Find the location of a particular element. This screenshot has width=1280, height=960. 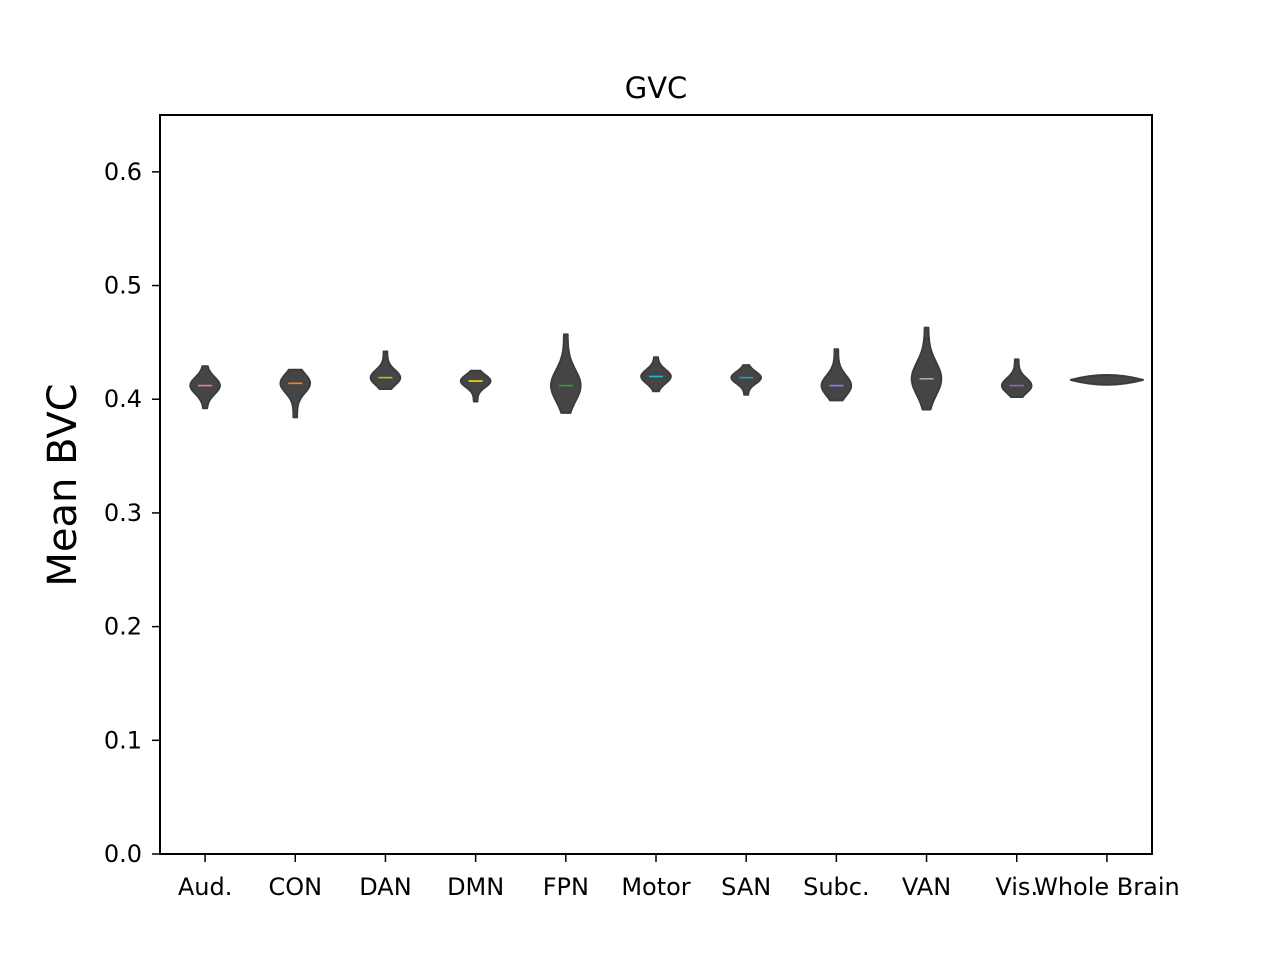

x-tick-label: Aud. is located at coordinates (205, 887).